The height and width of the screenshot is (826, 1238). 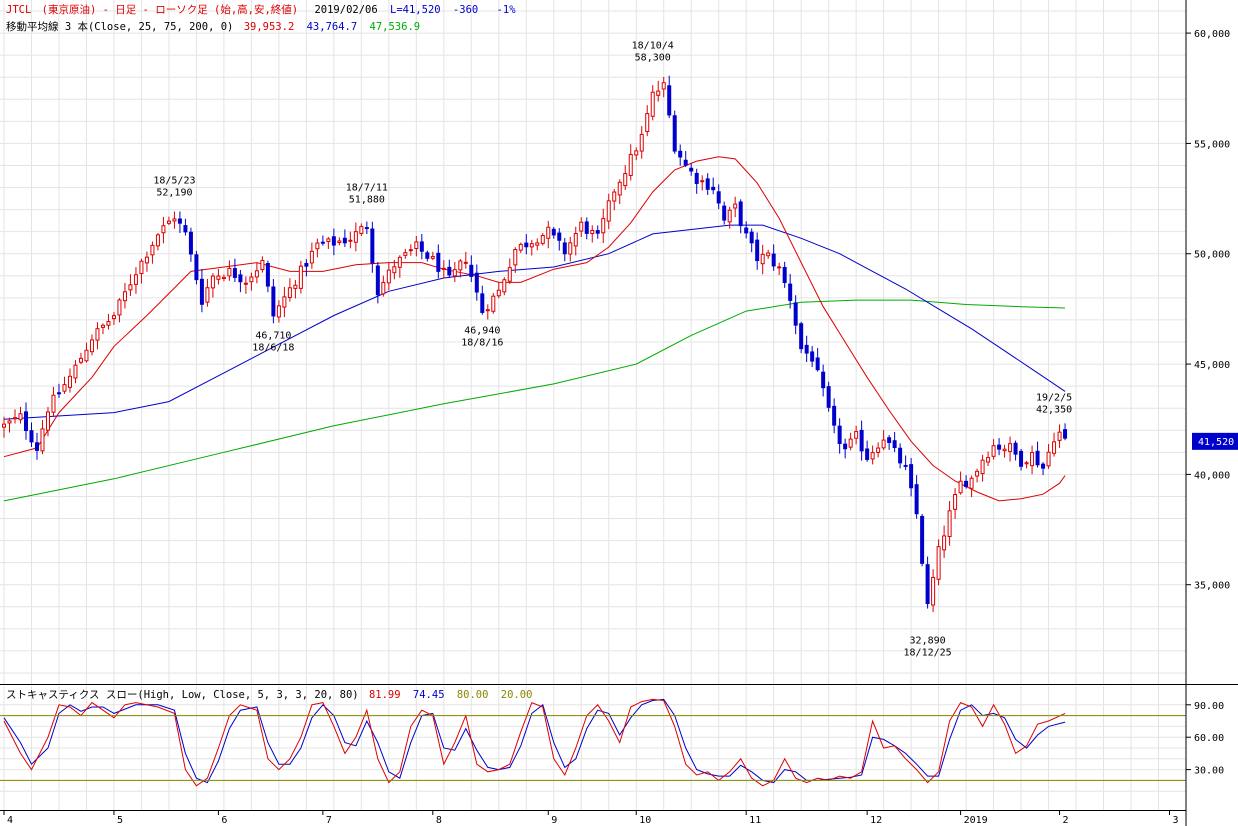 What do you see at coordinates (1216, 442) in the screenshot?
I see `last-price-tag-label: 41,520` at bounding box center [1216, 442].